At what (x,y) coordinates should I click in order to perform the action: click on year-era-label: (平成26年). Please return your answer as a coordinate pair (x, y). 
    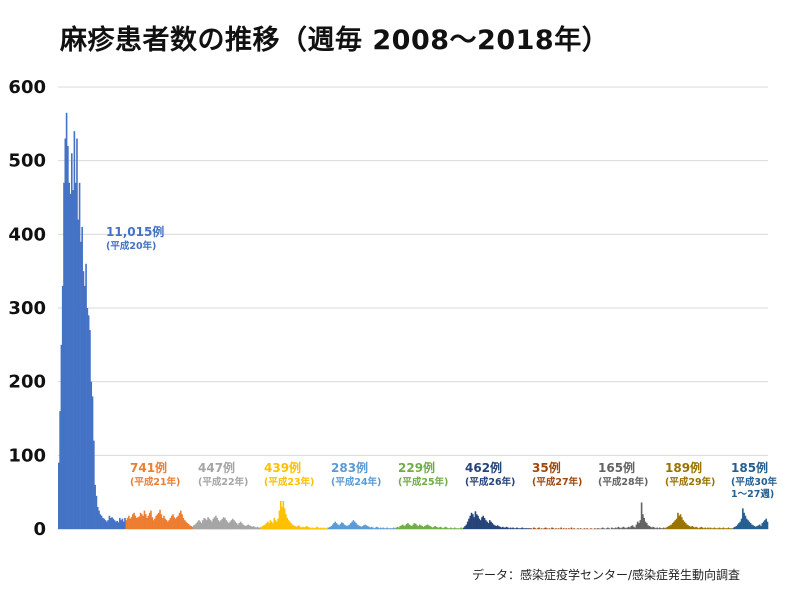
    Looking at the image, I should click on (490, 482).